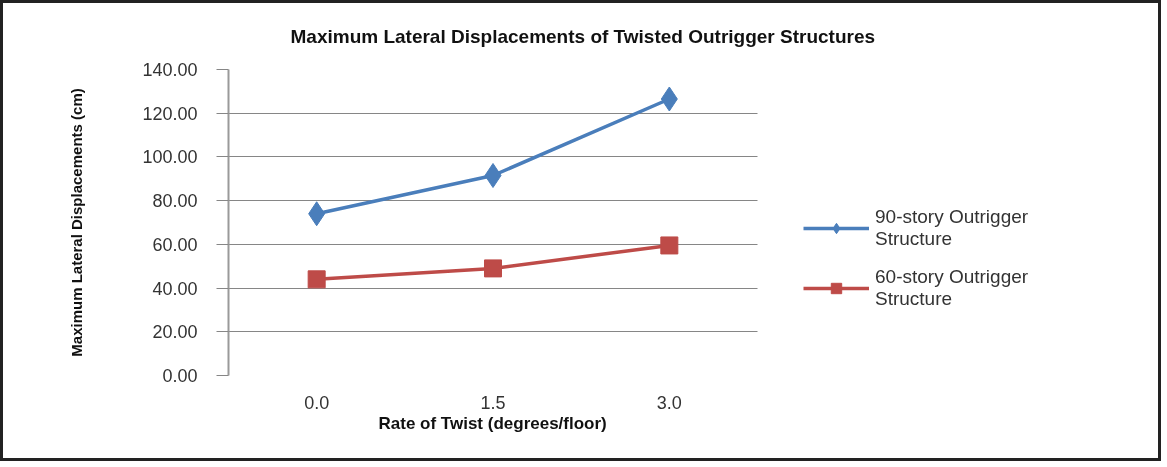  What do you see at coordinates (669, 402) in the screenshot?
I see `x-tick-label: 3.0` at bounding box center [669, 402].